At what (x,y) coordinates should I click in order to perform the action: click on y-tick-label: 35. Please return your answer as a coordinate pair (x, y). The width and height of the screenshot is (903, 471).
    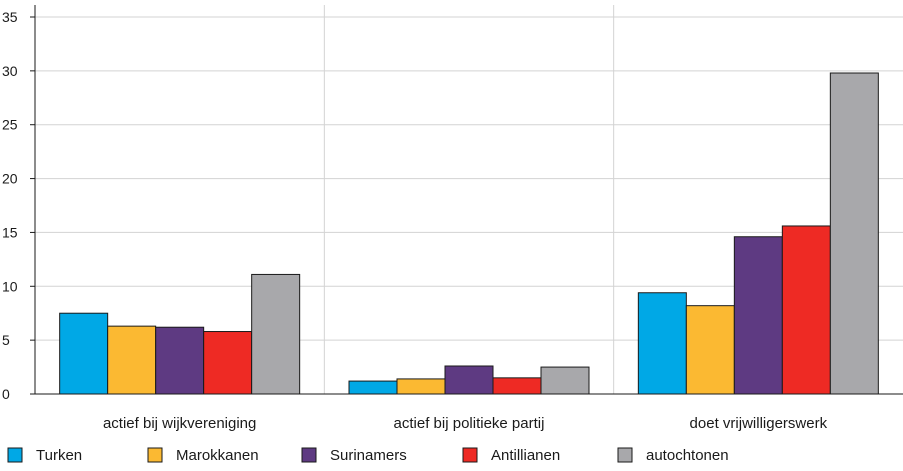
    Looking at the image, I should click on (10, 17).